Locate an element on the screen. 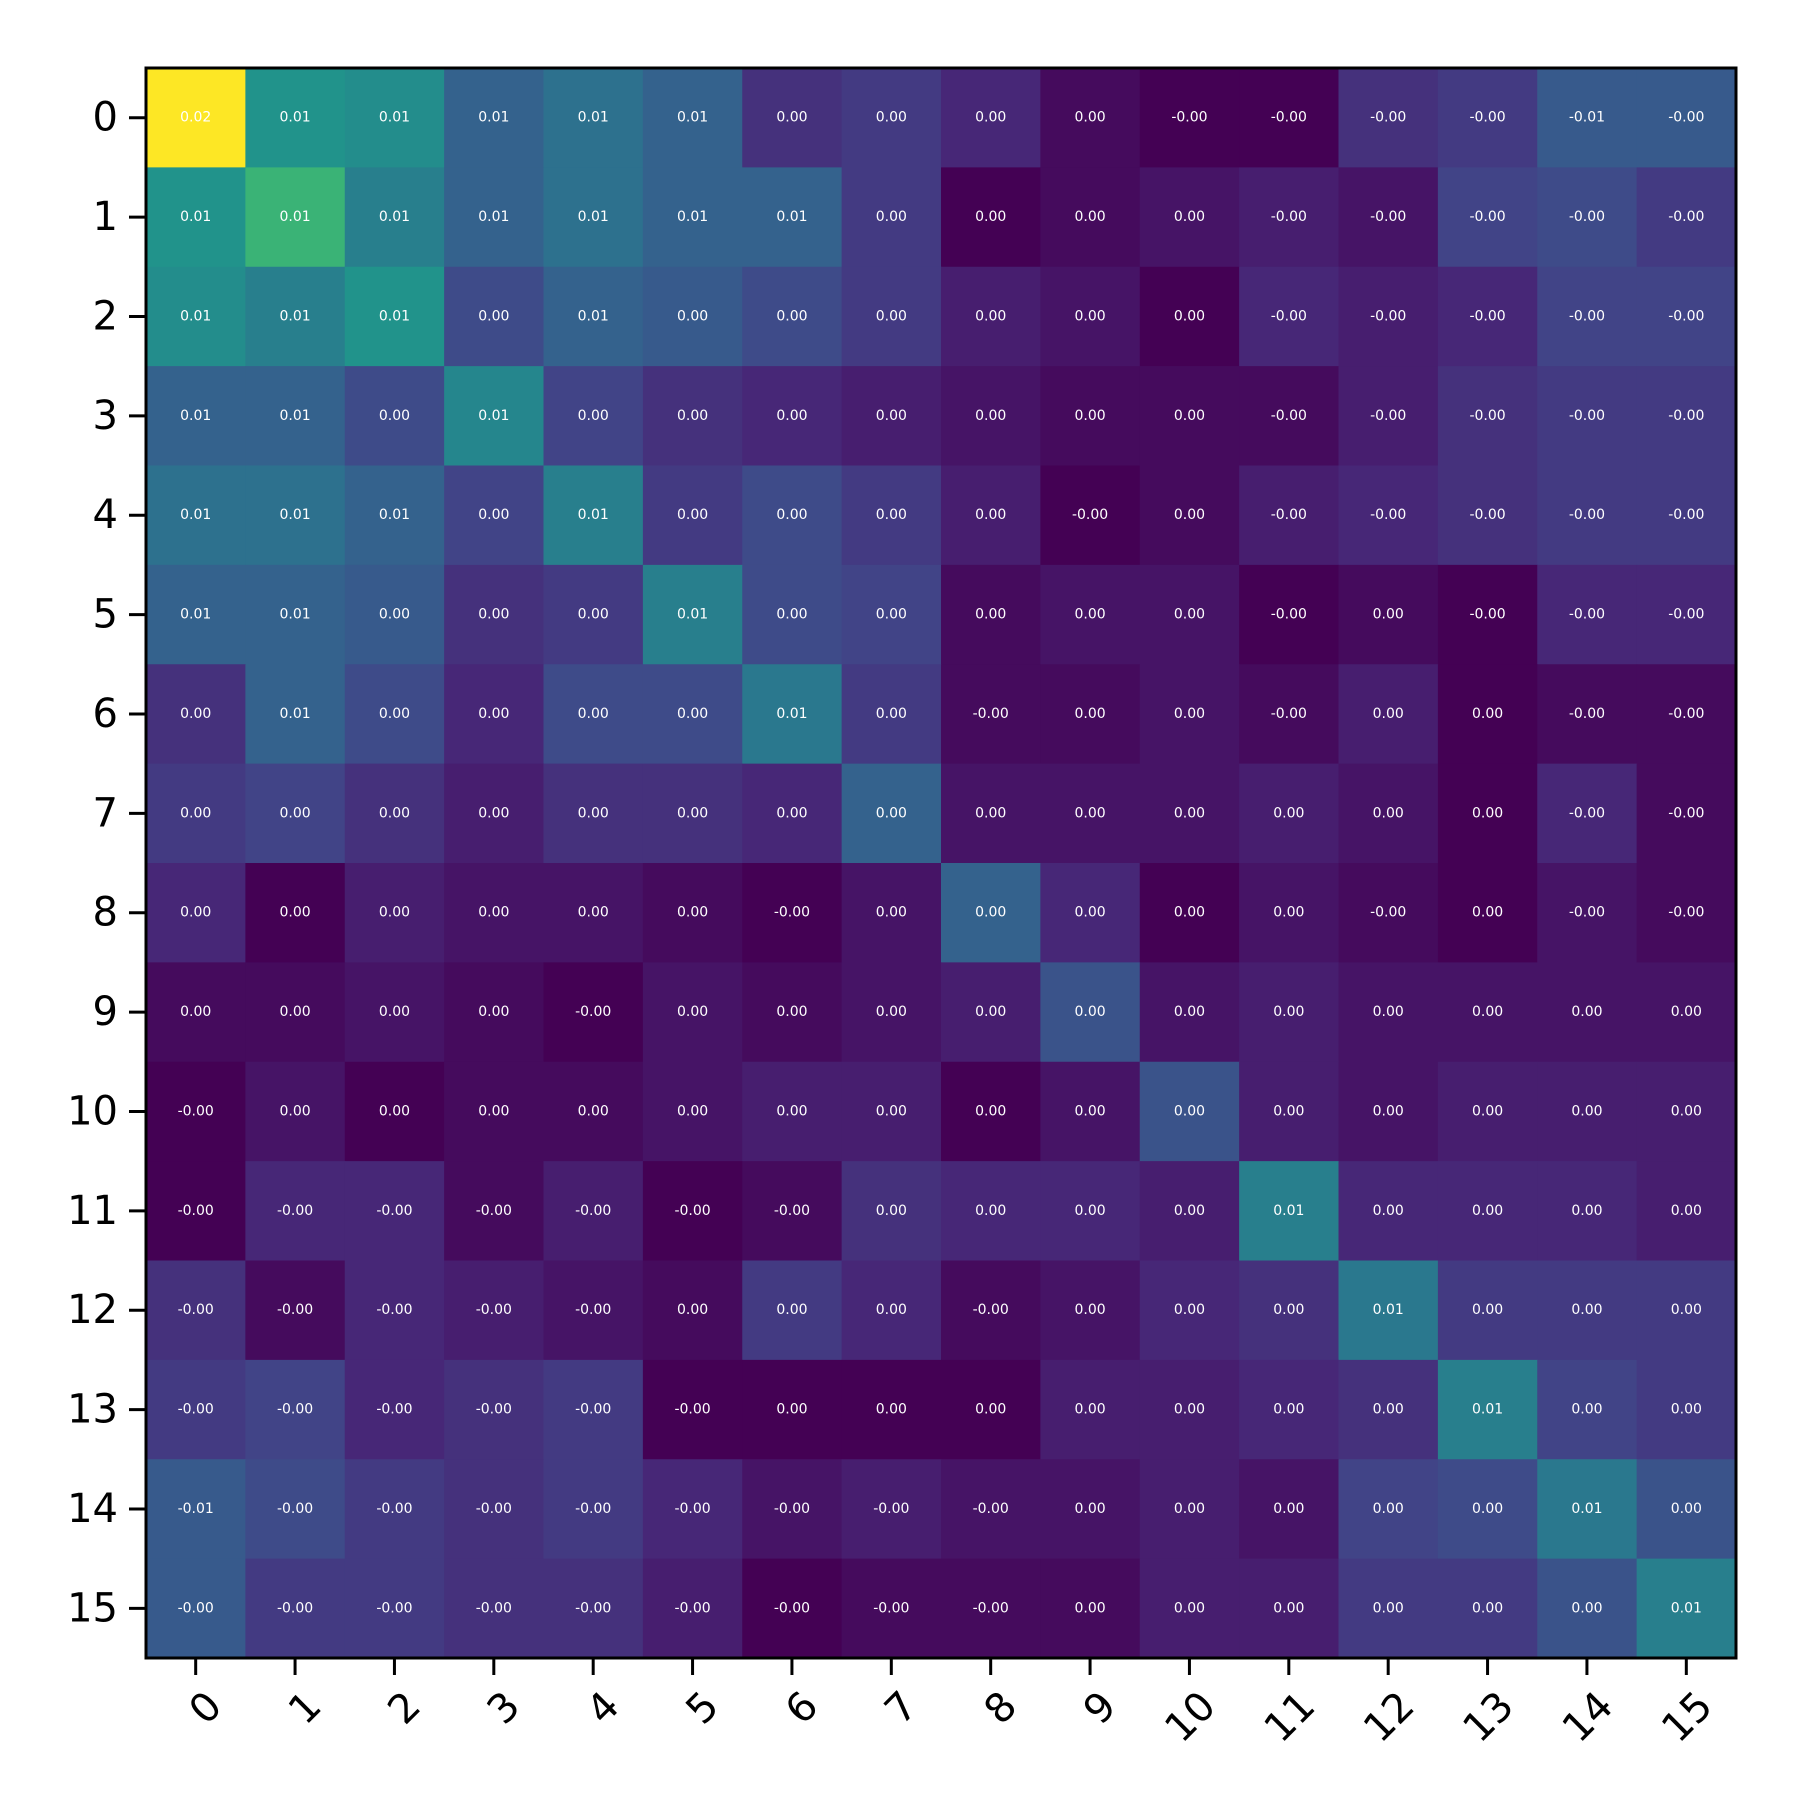 The height and width of the screenshot is (1800, 1800). cell-value-label-13-1: -0.00 is located at coordinates (295, 1410).